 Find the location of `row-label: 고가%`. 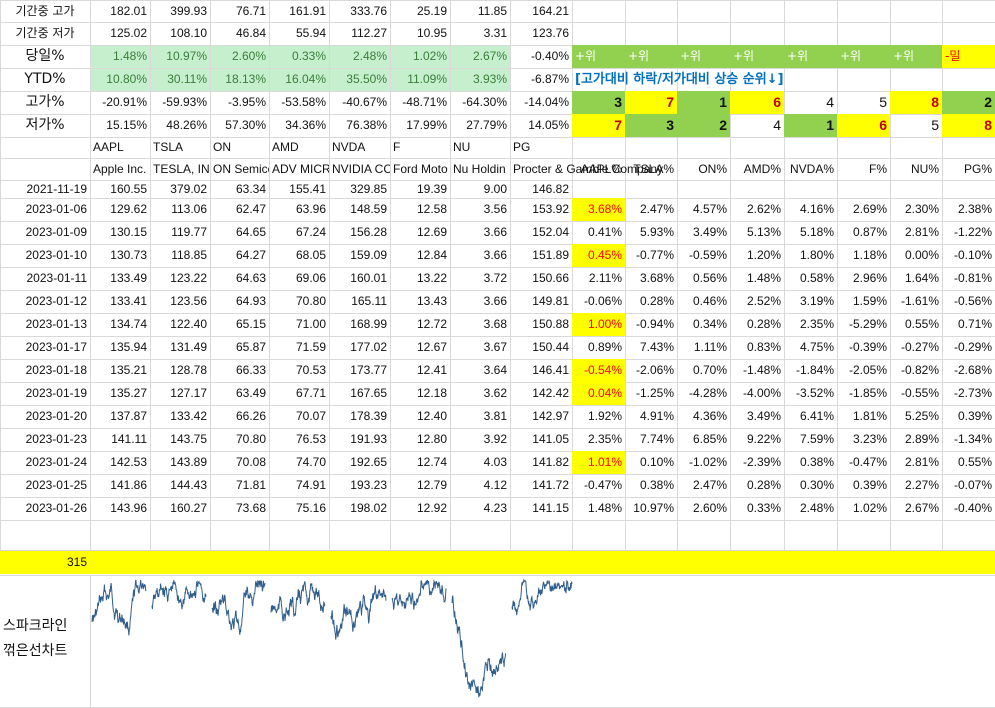

row-label: 고가% is located at coordinates (45, 102).